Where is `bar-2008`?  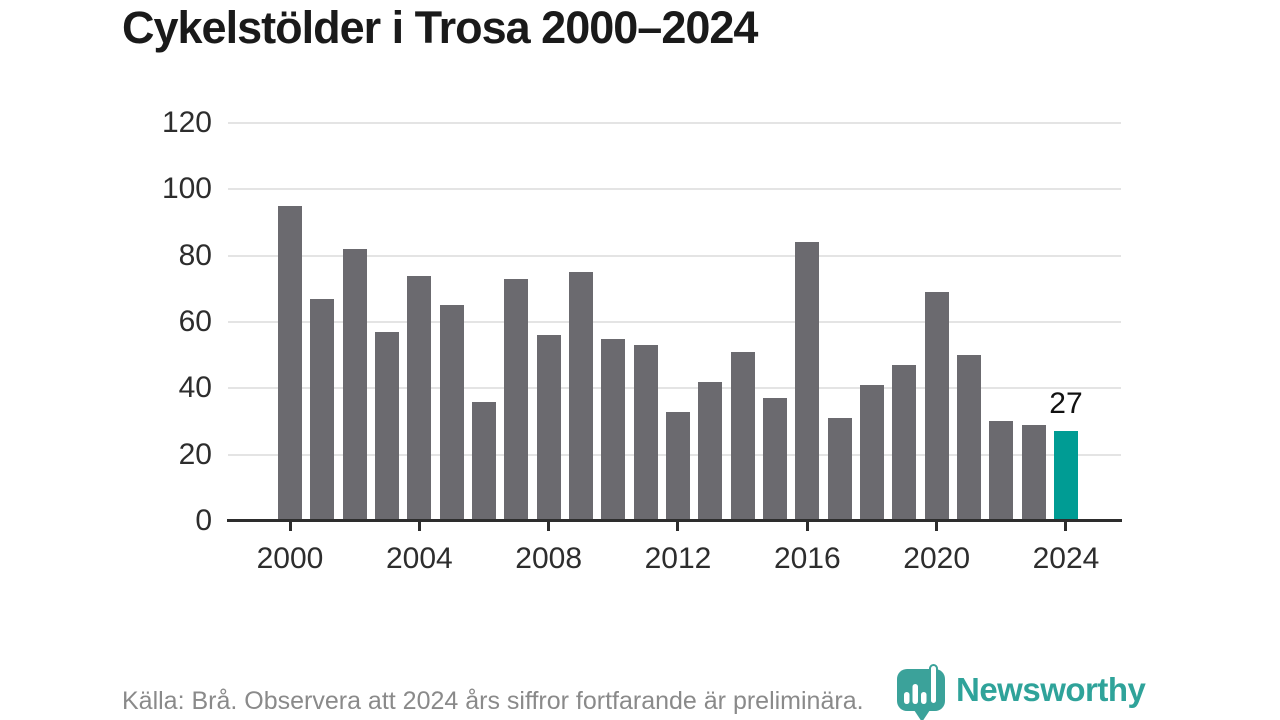
bar-2008 is located at coordinates (548, 428).